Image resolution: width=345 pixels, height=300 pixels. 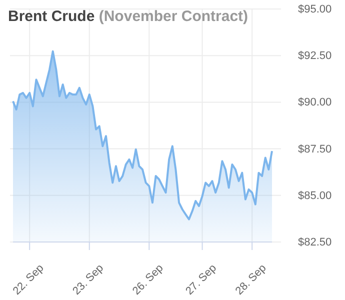 I want to click on x-tick-label: 23. Sep, so click(x=88, y=280).